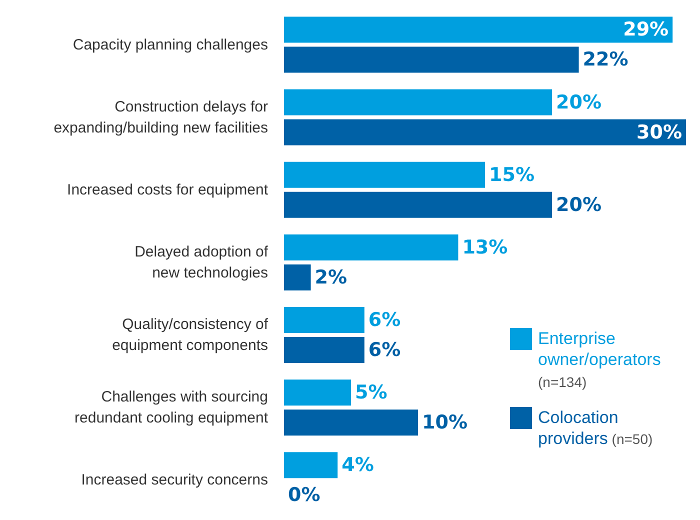 The height and width of the screenshot is (520, 700). Describe the element at coordinates (190, 335) in the screenshot. I see `y-tick-label: Quality/consistency of equipment components` at that location.